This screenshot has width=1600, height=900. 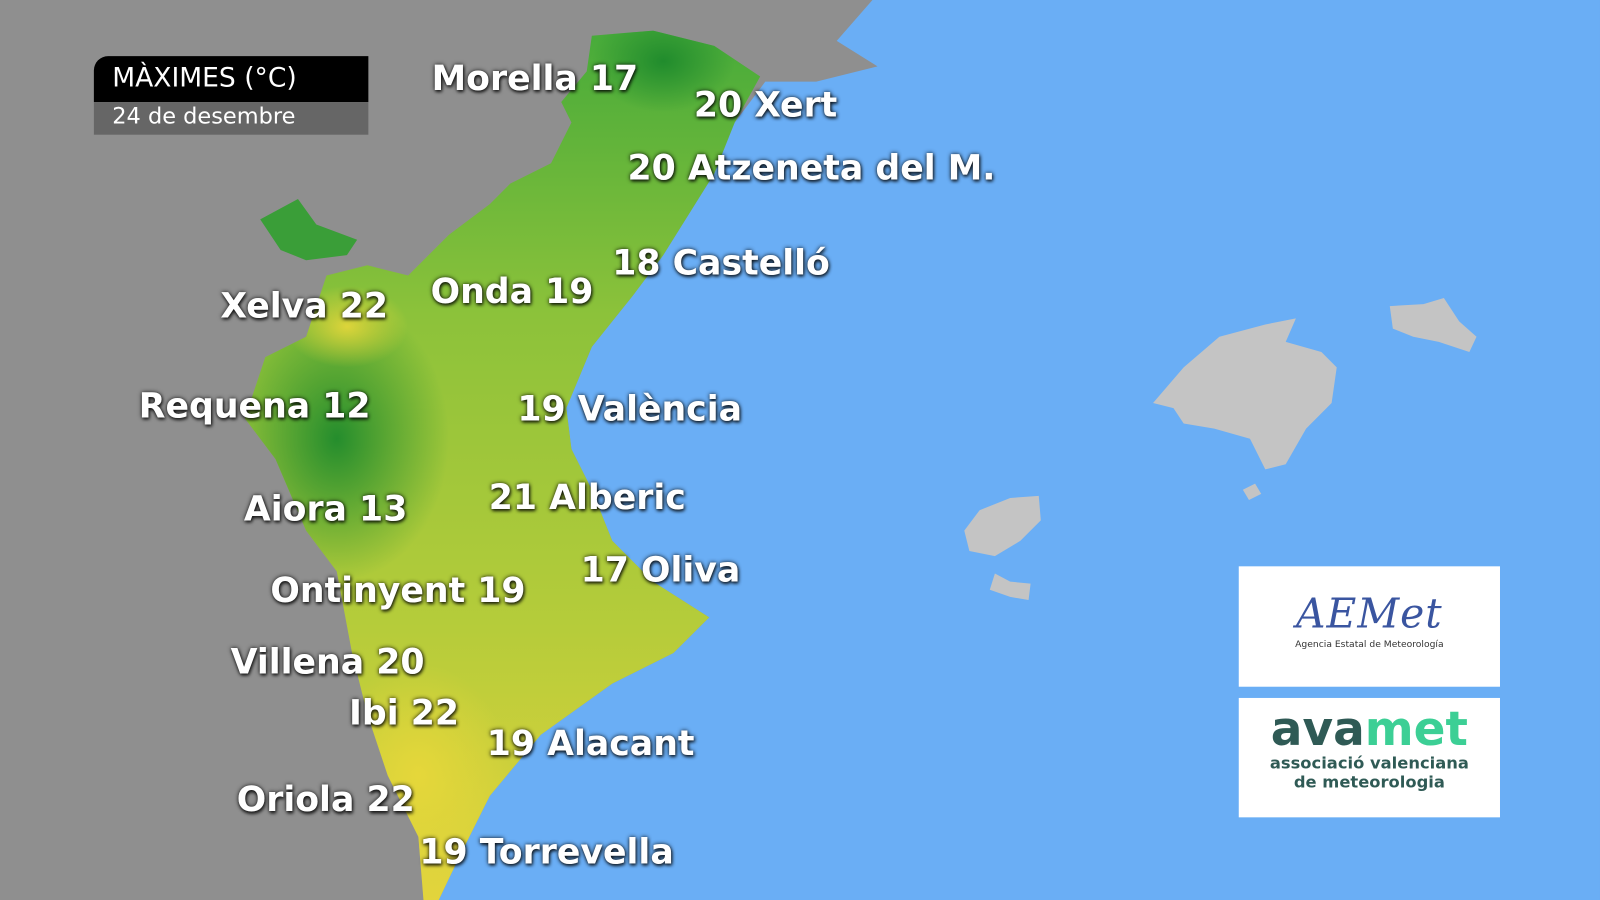 What do you see at coordinates (1433, 325) in the screenshot?
I see `menorca` at bounding box center [1433, 325].